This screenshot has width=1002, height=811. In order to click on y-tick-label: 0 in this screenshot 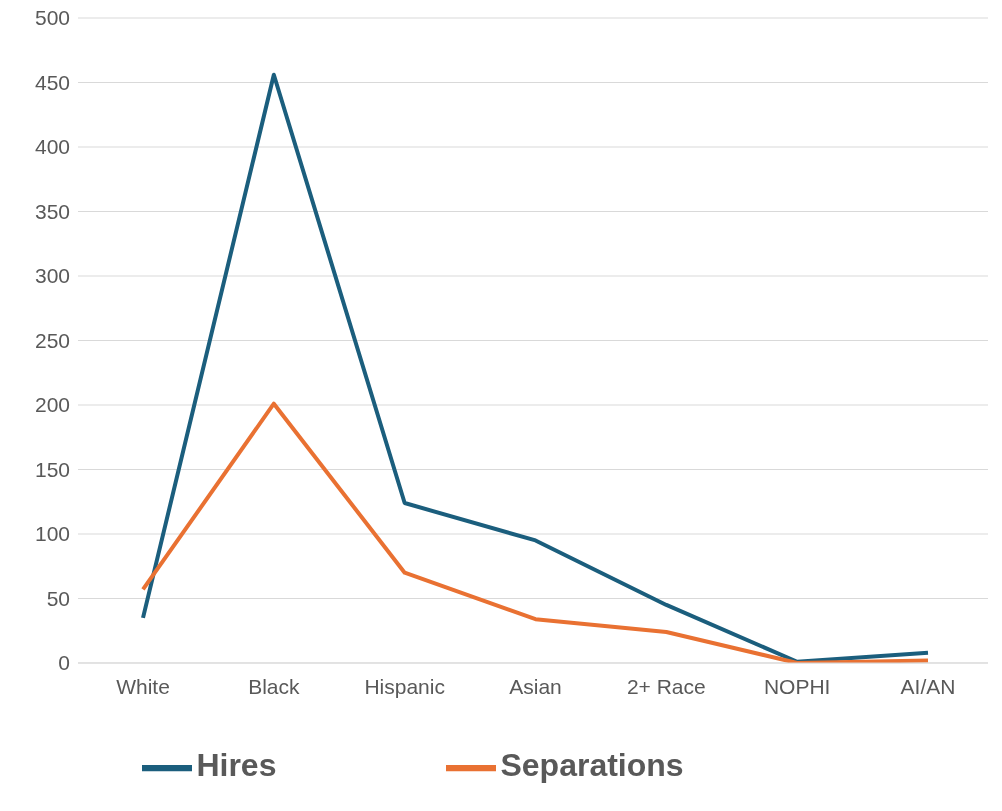, I will do `click(64, 663)`.